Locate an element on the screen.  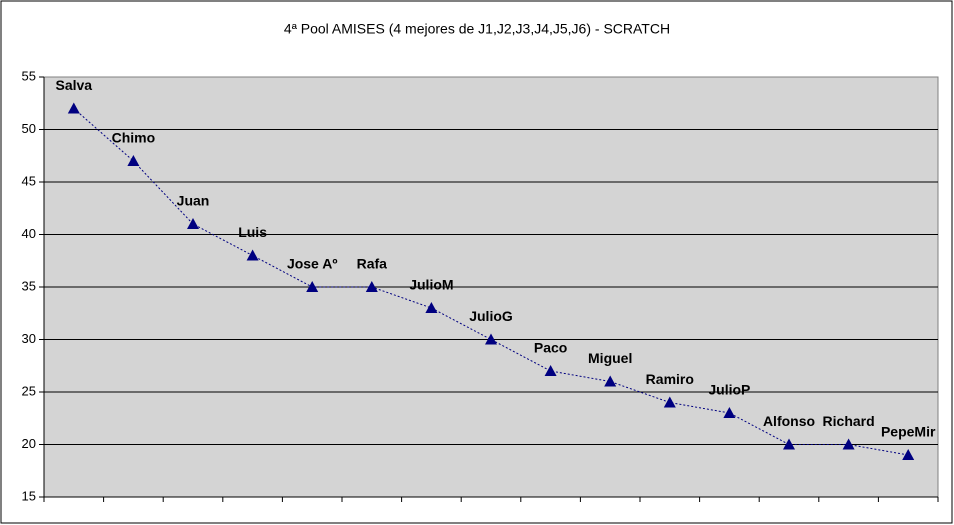
point-label: JulioG is located at coordinates (491, 316).